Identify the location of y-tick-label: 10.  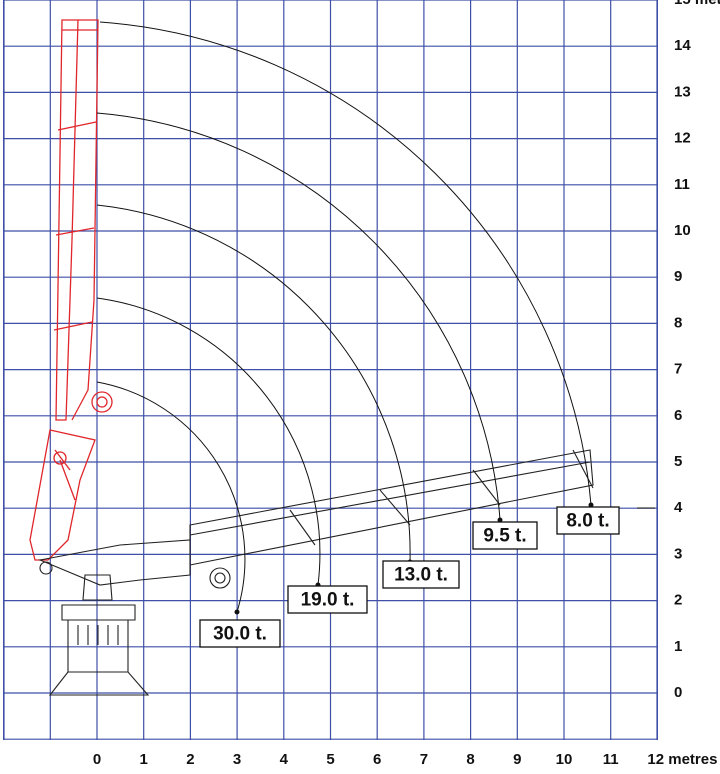
(682, 230).